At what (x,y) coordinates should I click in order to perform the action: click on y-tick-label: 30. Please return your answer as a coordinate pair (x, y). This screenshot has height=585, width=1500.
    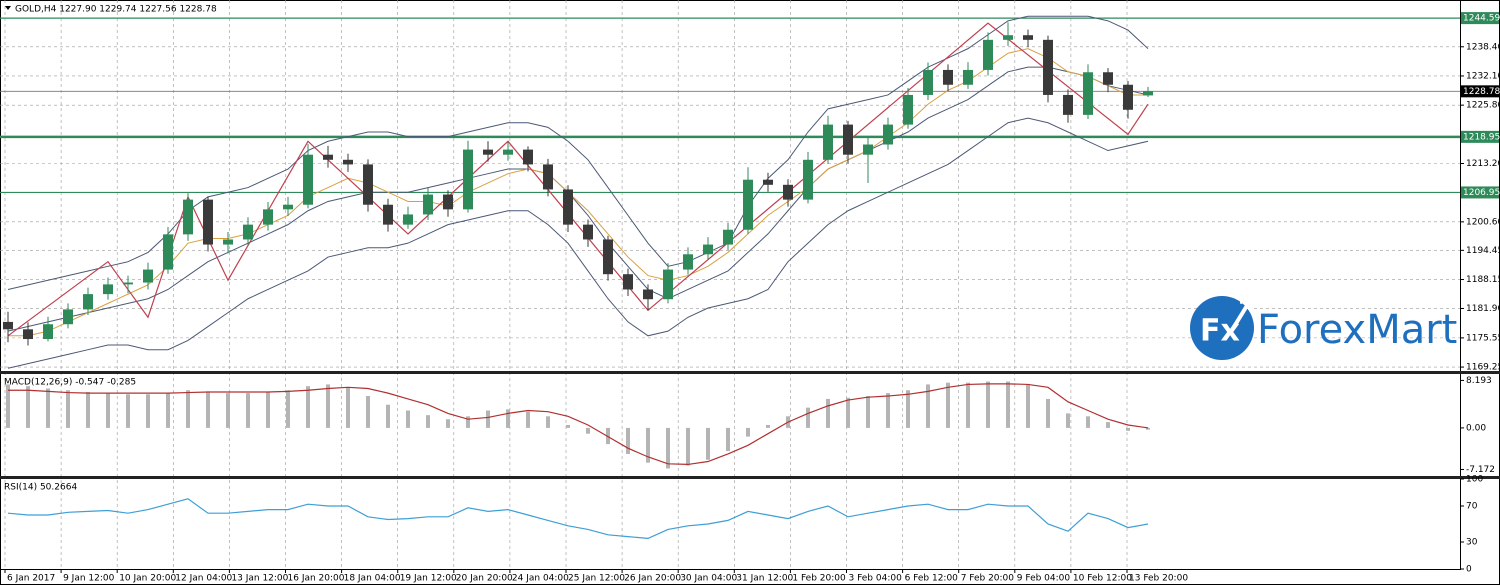
    Looking at the image, I should click on (1472, 543).